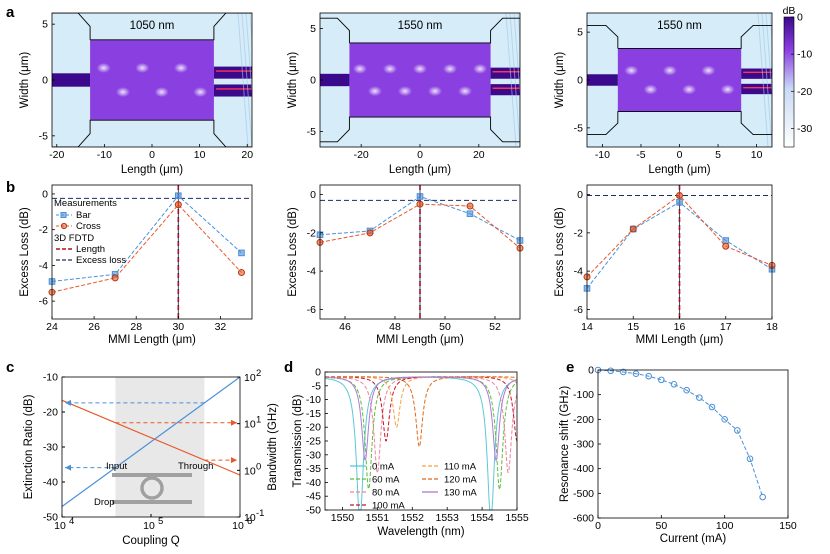 This screenshot has width=830, height=554. What do you see at coordinates (583, 494) in the screenshot?
I see `y-tick-label: -500` at bounding box center [583, 494].